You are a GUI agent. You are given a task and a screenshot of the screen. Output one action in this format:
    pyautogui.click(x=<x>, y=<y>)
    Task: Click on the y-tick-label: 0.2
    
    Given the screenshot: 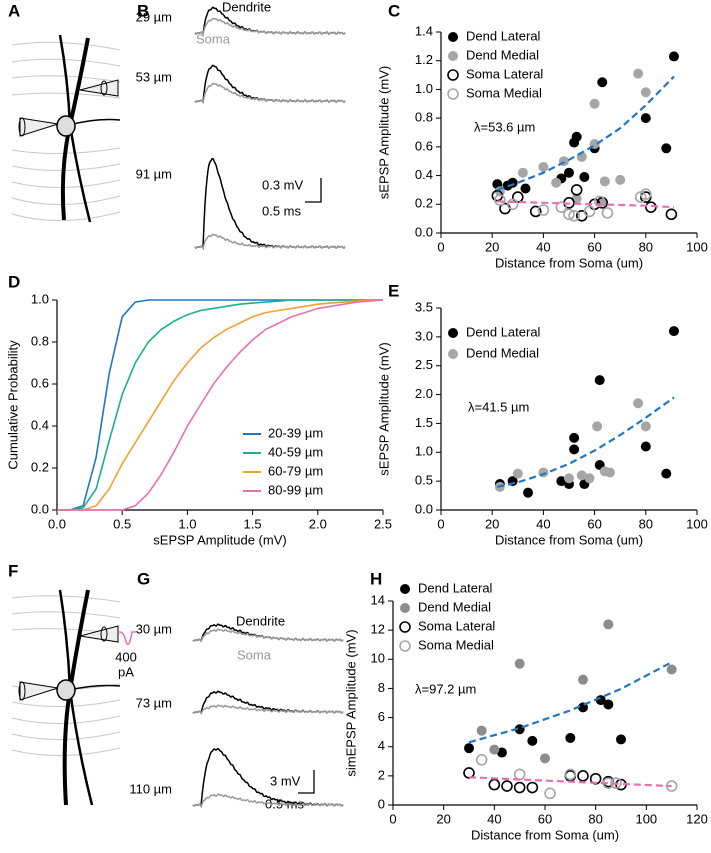 What is the action you would take?
    pyautogui.click(x=424, y=203)
    